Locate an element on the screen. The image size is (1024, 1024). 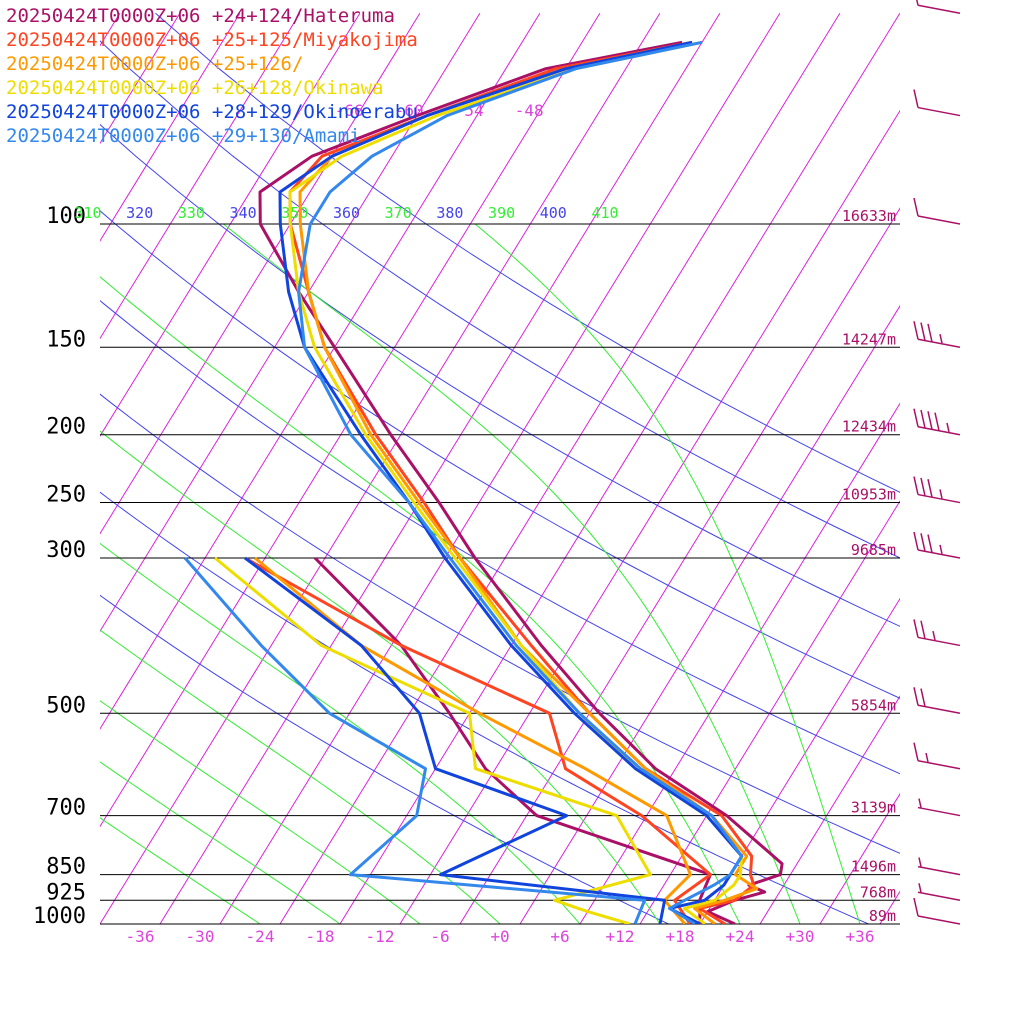
theta-label: 320 is located at coordinates (139, 213).